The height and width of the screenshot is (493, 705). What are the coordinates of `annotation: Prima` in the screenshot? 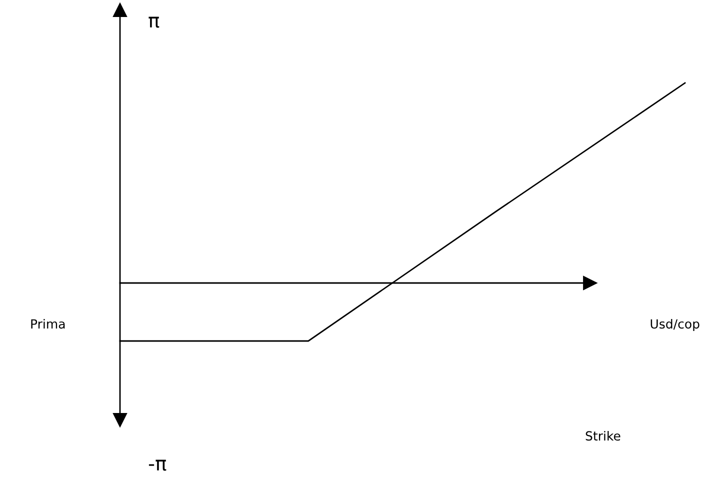 It's located at (48, 323).